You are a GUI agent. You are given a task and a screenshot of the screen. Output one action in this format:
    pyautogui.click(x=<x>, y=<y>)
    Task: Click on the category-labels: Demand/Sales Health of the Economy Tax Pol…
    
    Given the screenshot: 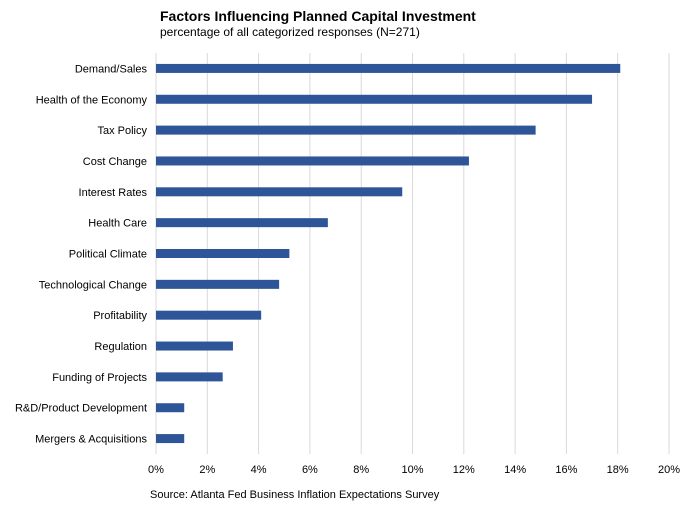 What is the action you would take?
    pyautogui.click(x=81, y=254)
    